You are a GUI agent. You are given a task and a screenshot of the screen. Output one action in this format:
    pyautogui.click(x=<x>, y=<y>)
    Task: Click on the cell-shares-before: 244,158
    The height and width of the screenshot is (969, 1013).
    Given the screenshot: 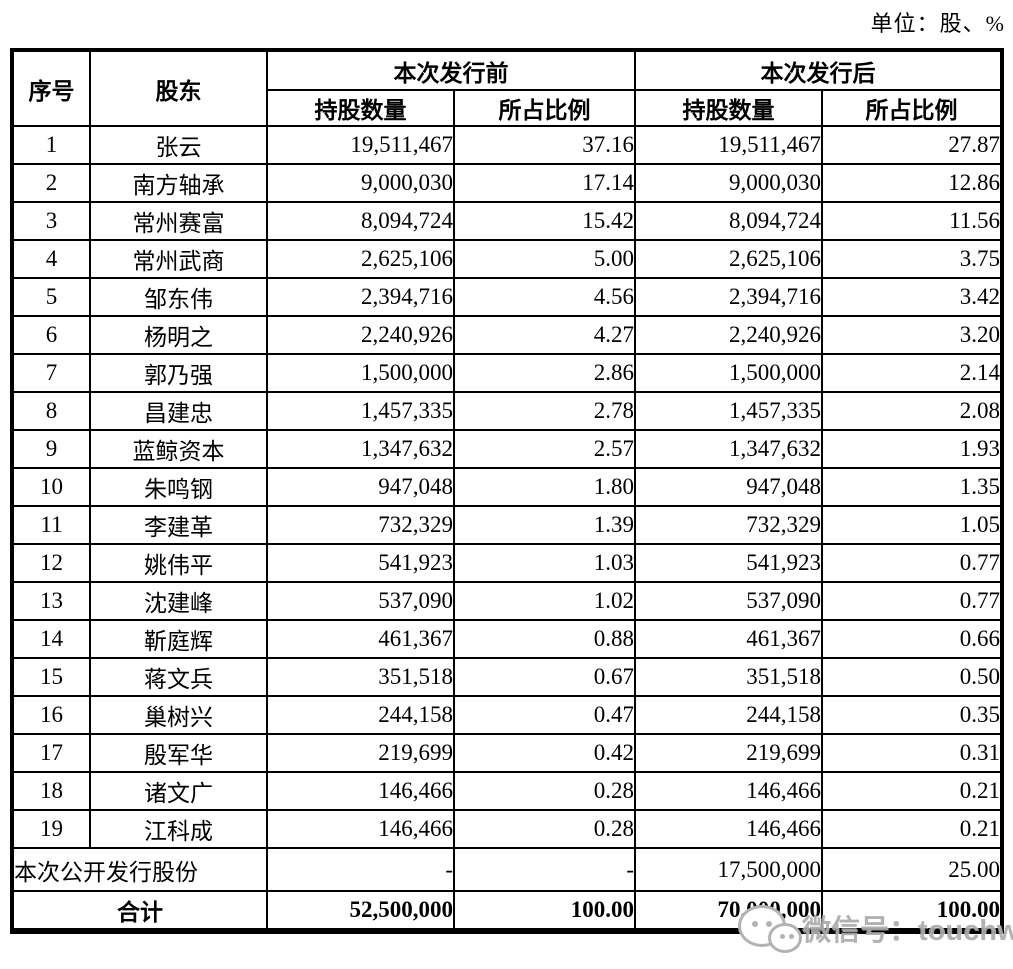 What is the action you would take?
    pyautogui.click(x=360, y=715)
    